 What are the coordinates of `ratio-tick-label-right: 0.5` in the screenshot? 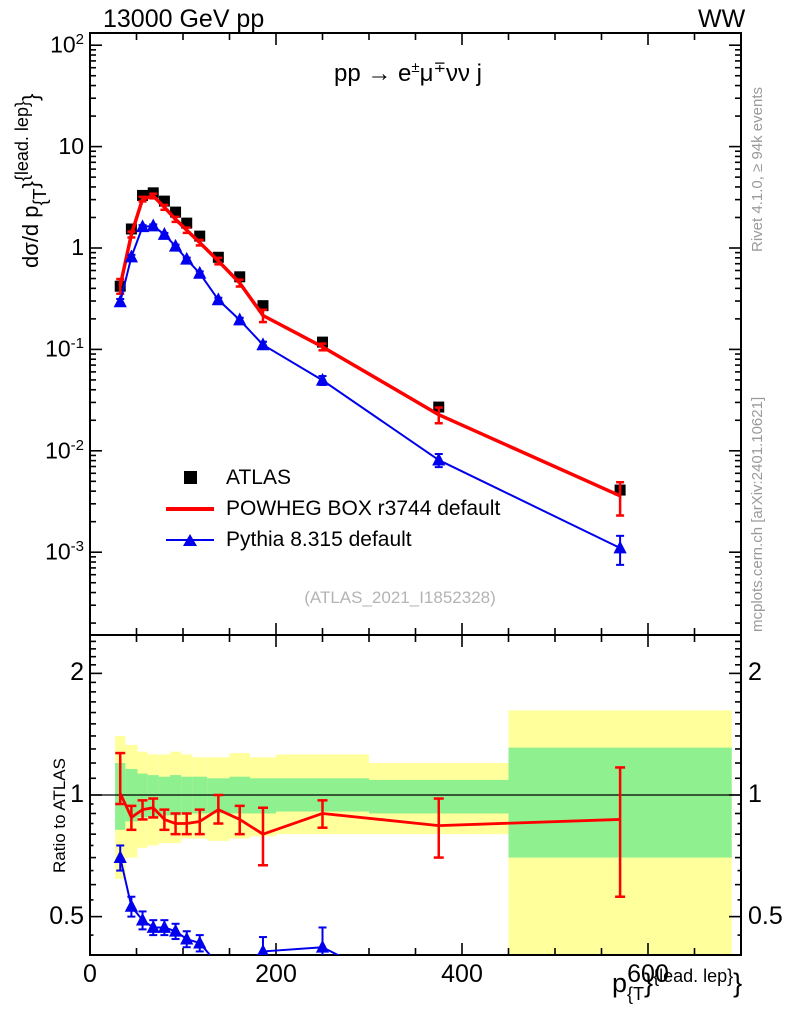 It's located at (765, 915).